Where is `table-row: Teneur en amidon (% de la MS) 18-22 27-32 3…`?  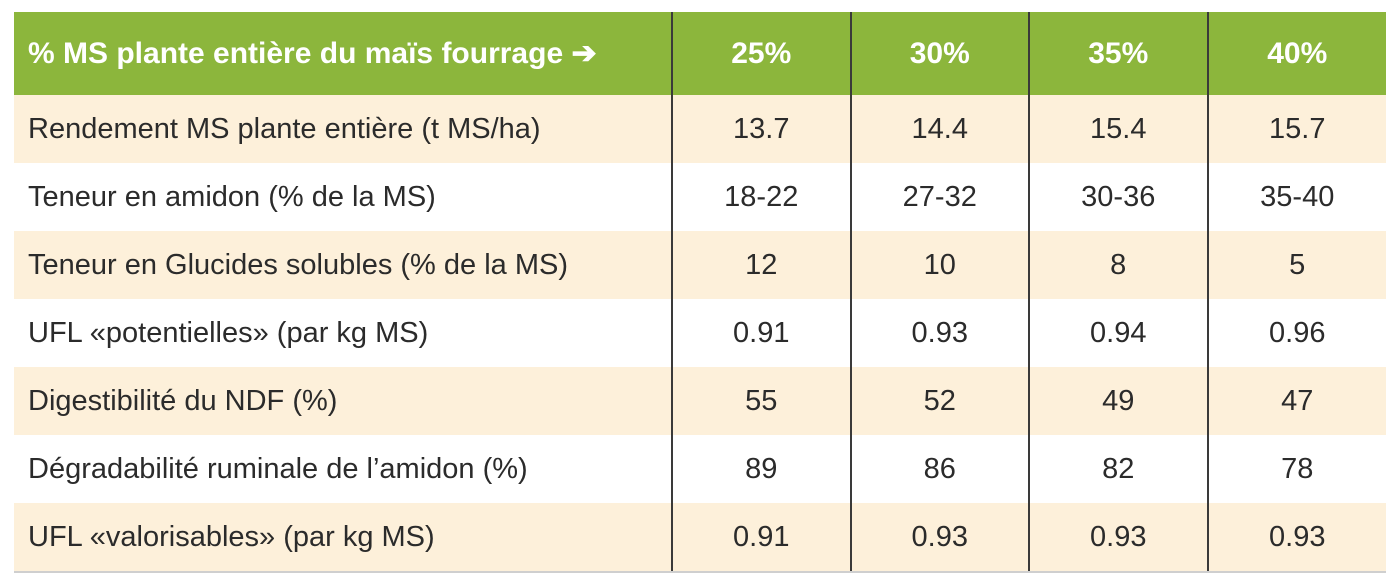
table-row: Teneur en amidon (% de la MS) 18-22 27-32 3… is located at coordinates (700, 197).